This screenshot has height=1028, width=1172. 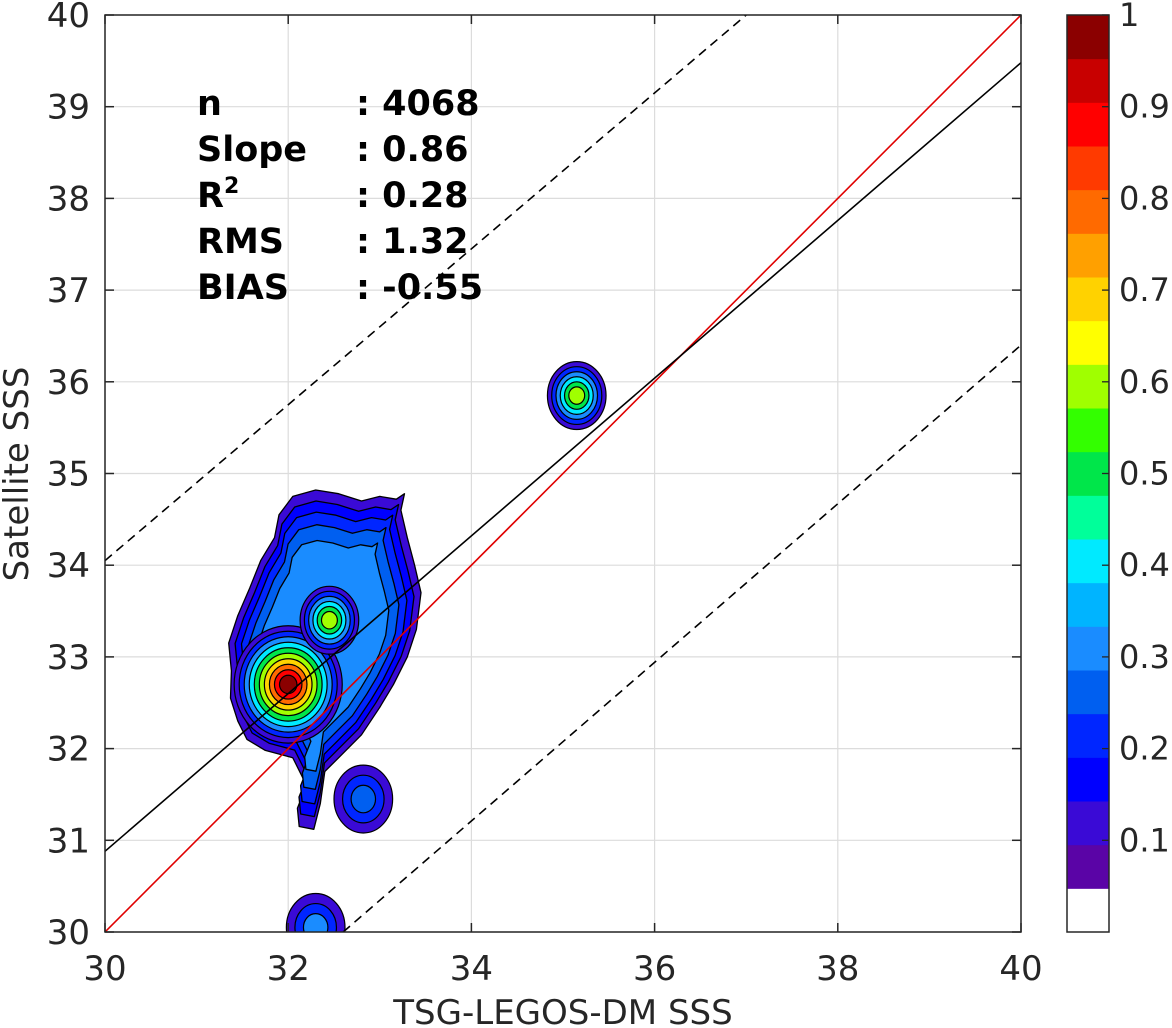 I want to click on x-tick-label: 38, so click(x=837, y=969).